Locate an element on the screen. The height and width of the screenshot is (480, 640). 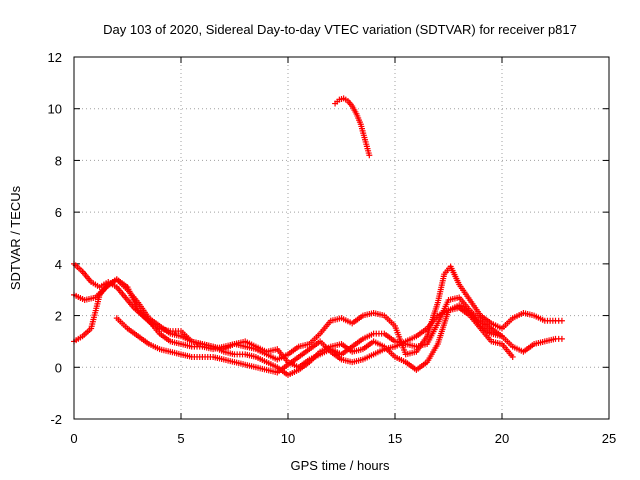
x-tick-label: 15 is located at coordinates (395, 438).